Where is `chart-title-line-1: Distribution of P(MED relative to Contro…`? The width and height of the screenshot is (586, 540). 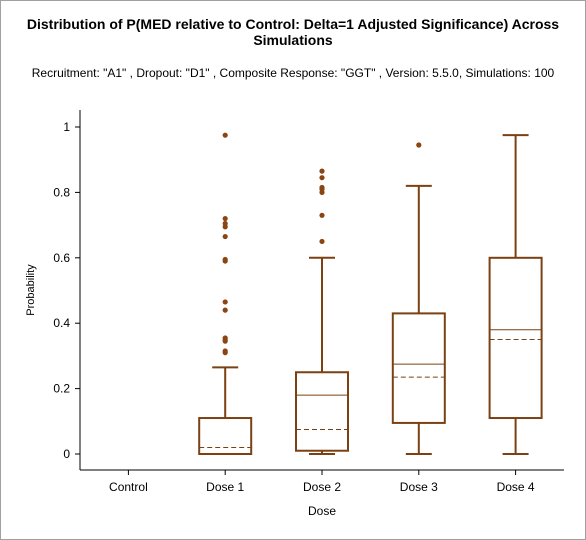
chart-title-line-1: Distribution of P(MED relative to Contro… is located at coordinates (293, 24).